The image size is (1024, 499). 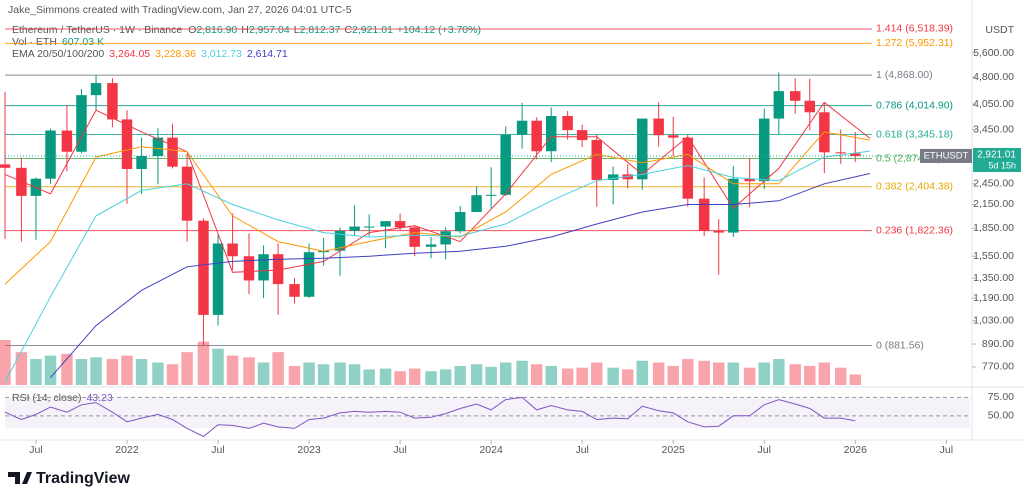 What do you see at coordinates (83, 478) in the screenshot?
I see `logo-text: TradingView` at bounding box center [83, 478].